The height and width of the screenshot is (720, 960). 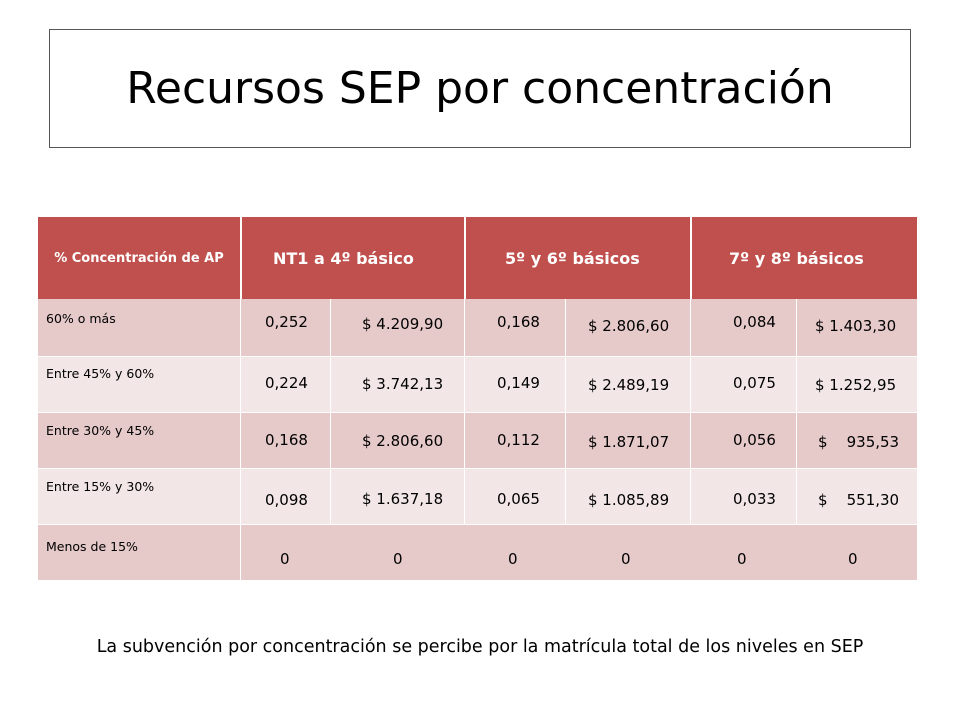 I want to click on 5-6-factor: 0, so click(x=513, y=558).